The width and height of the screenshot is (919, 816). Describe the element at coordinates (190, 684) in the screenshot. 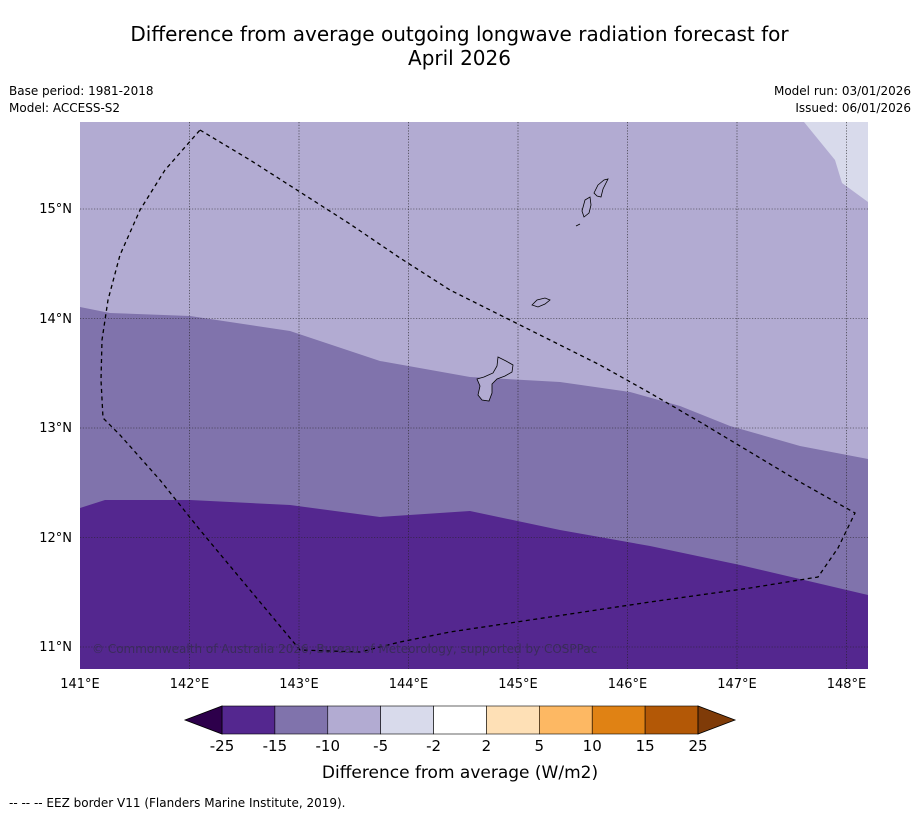

I see `lon-label: 142°E` at that location.